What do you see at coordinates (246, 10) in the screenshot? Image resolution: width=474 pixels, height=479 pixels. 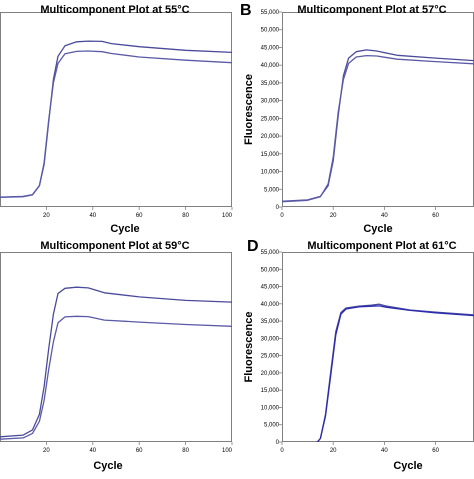 I see `panel-letter: B` at bounding box center [246, 10].